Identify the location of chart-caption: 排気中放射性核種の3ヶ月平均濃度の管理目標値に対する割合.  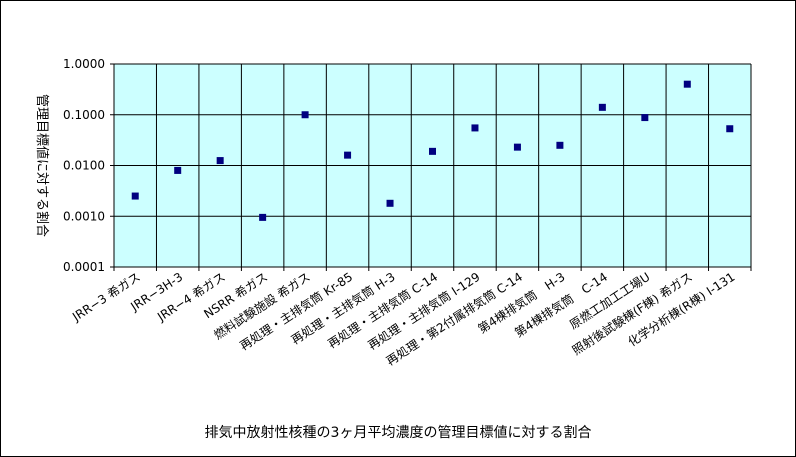
(398, 433).